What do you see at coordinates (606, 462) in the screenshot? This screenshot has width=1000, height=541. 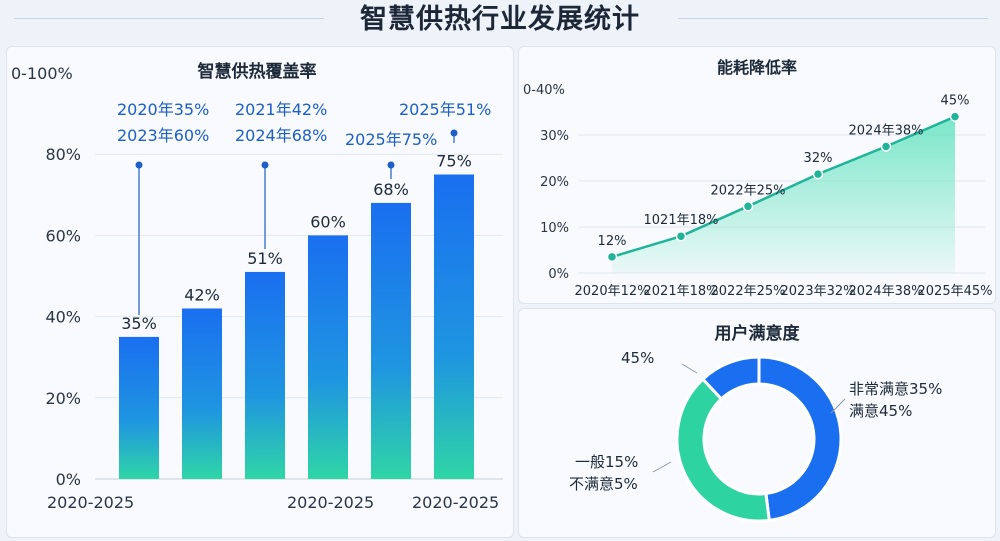 I see `donut-label-left-1: 一般15%` at bounding box center [606, 462].